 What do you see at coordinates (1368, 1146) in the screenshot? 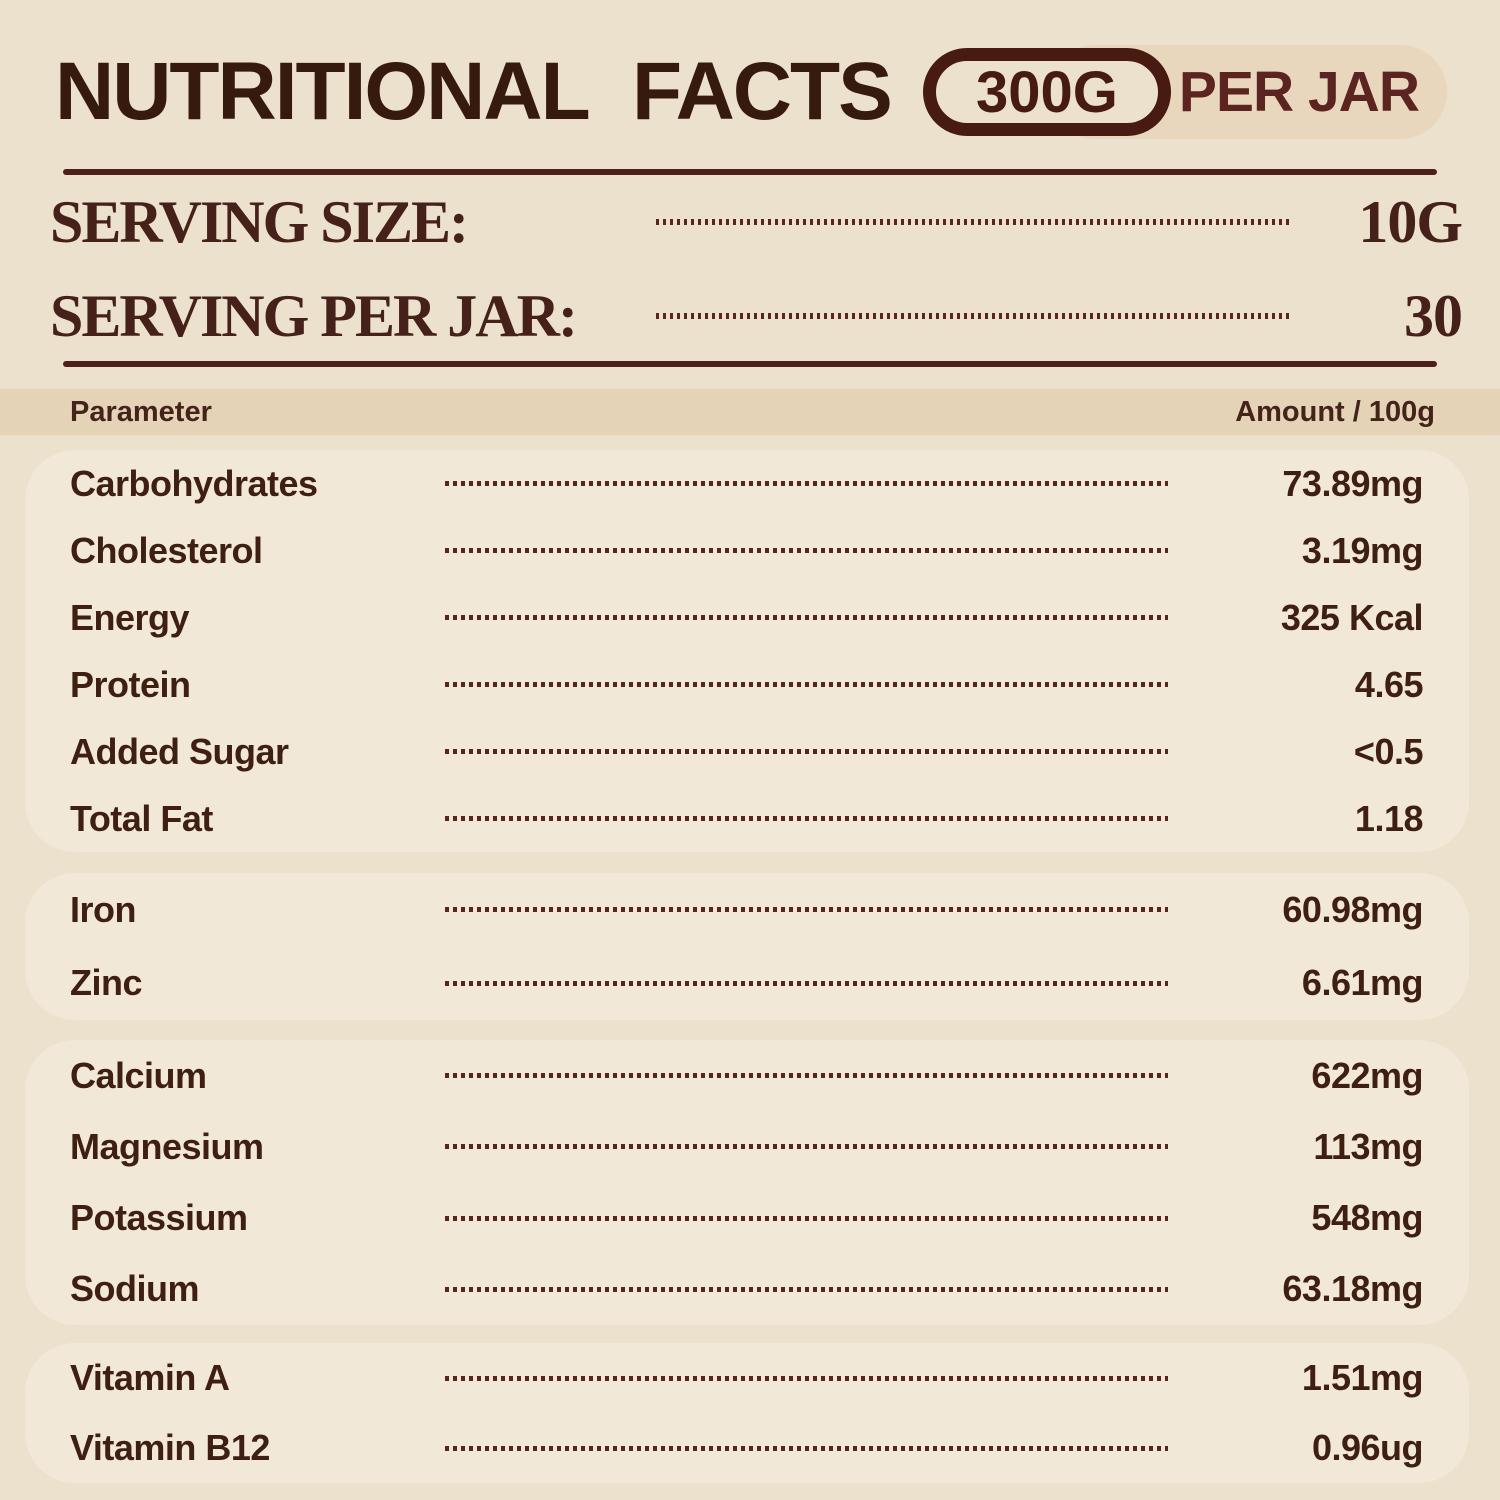
I see `row-value: 113mg` at bounding box center [1368, 1146].